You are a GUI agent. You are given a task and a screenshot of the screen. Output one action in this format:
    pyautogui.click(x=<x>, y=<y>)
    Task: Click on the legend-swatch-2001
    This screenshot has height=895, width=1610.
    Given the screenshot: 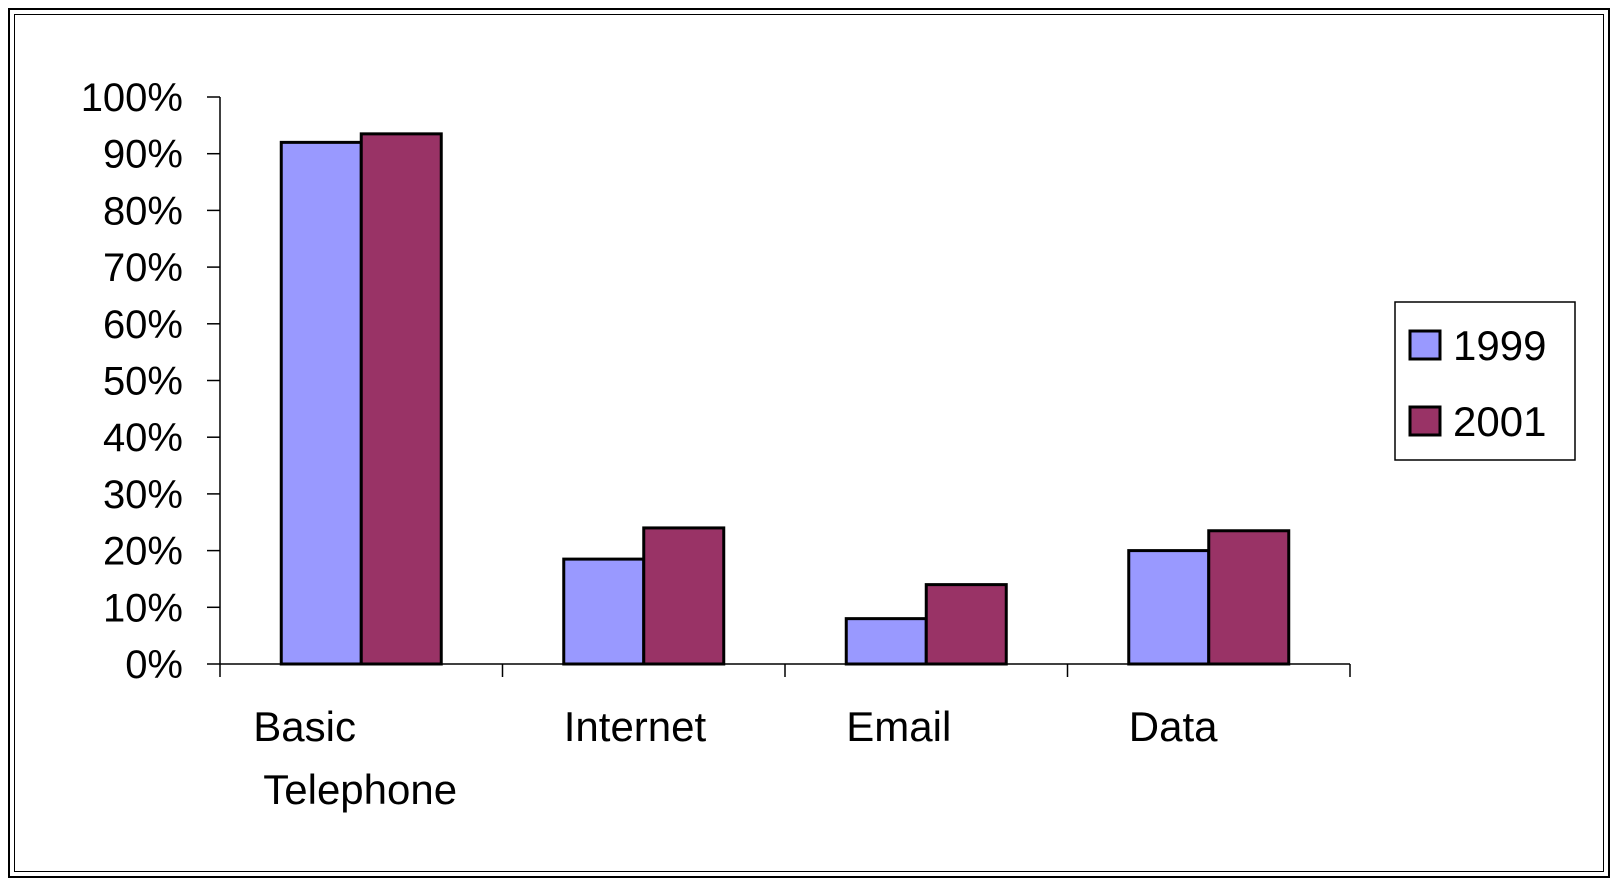 What is the action you would take?
    pyautogui.click(x=1425, y=421)
    